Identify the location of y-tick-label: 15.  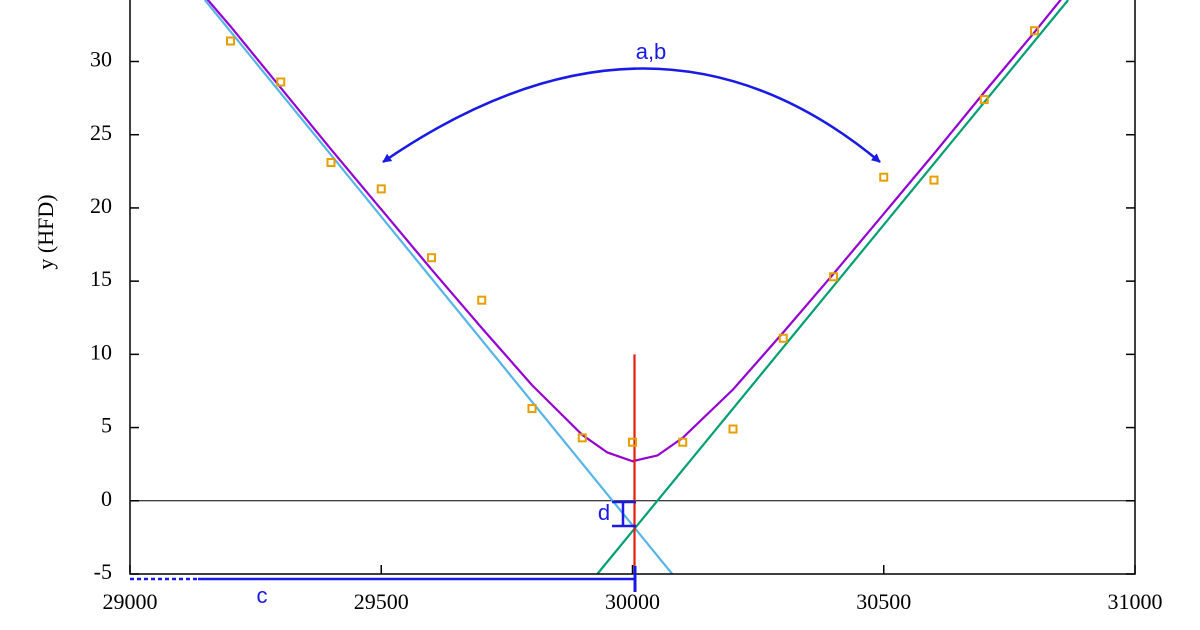
(101, 278).